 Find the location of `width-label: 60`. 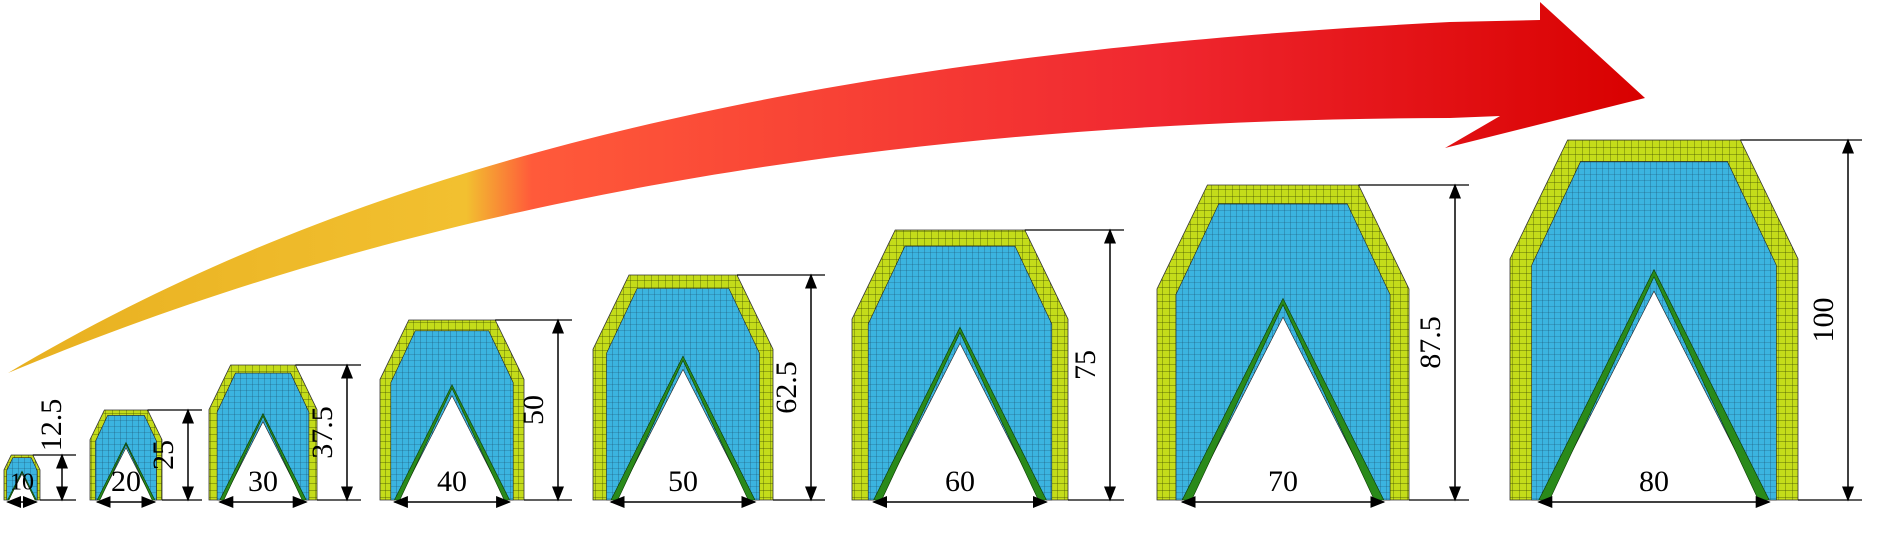

width-label: 60 is located at coordinates (960, 481).